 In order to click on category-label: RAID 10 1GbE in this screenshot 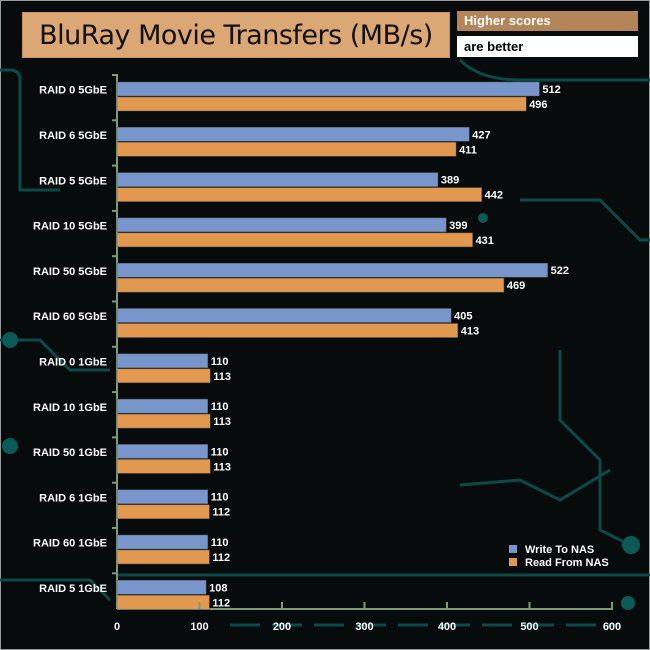, I will do `click(70, 408)`.